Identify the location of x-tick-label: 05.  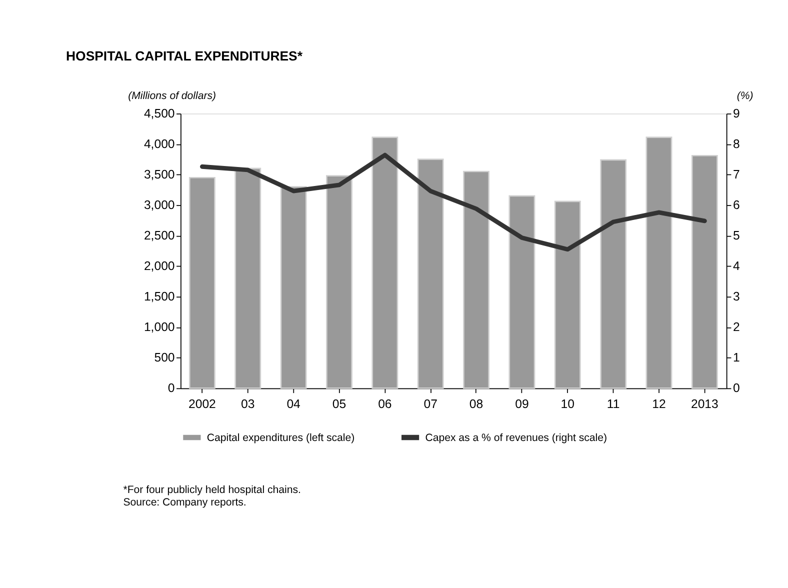
(339, 404).